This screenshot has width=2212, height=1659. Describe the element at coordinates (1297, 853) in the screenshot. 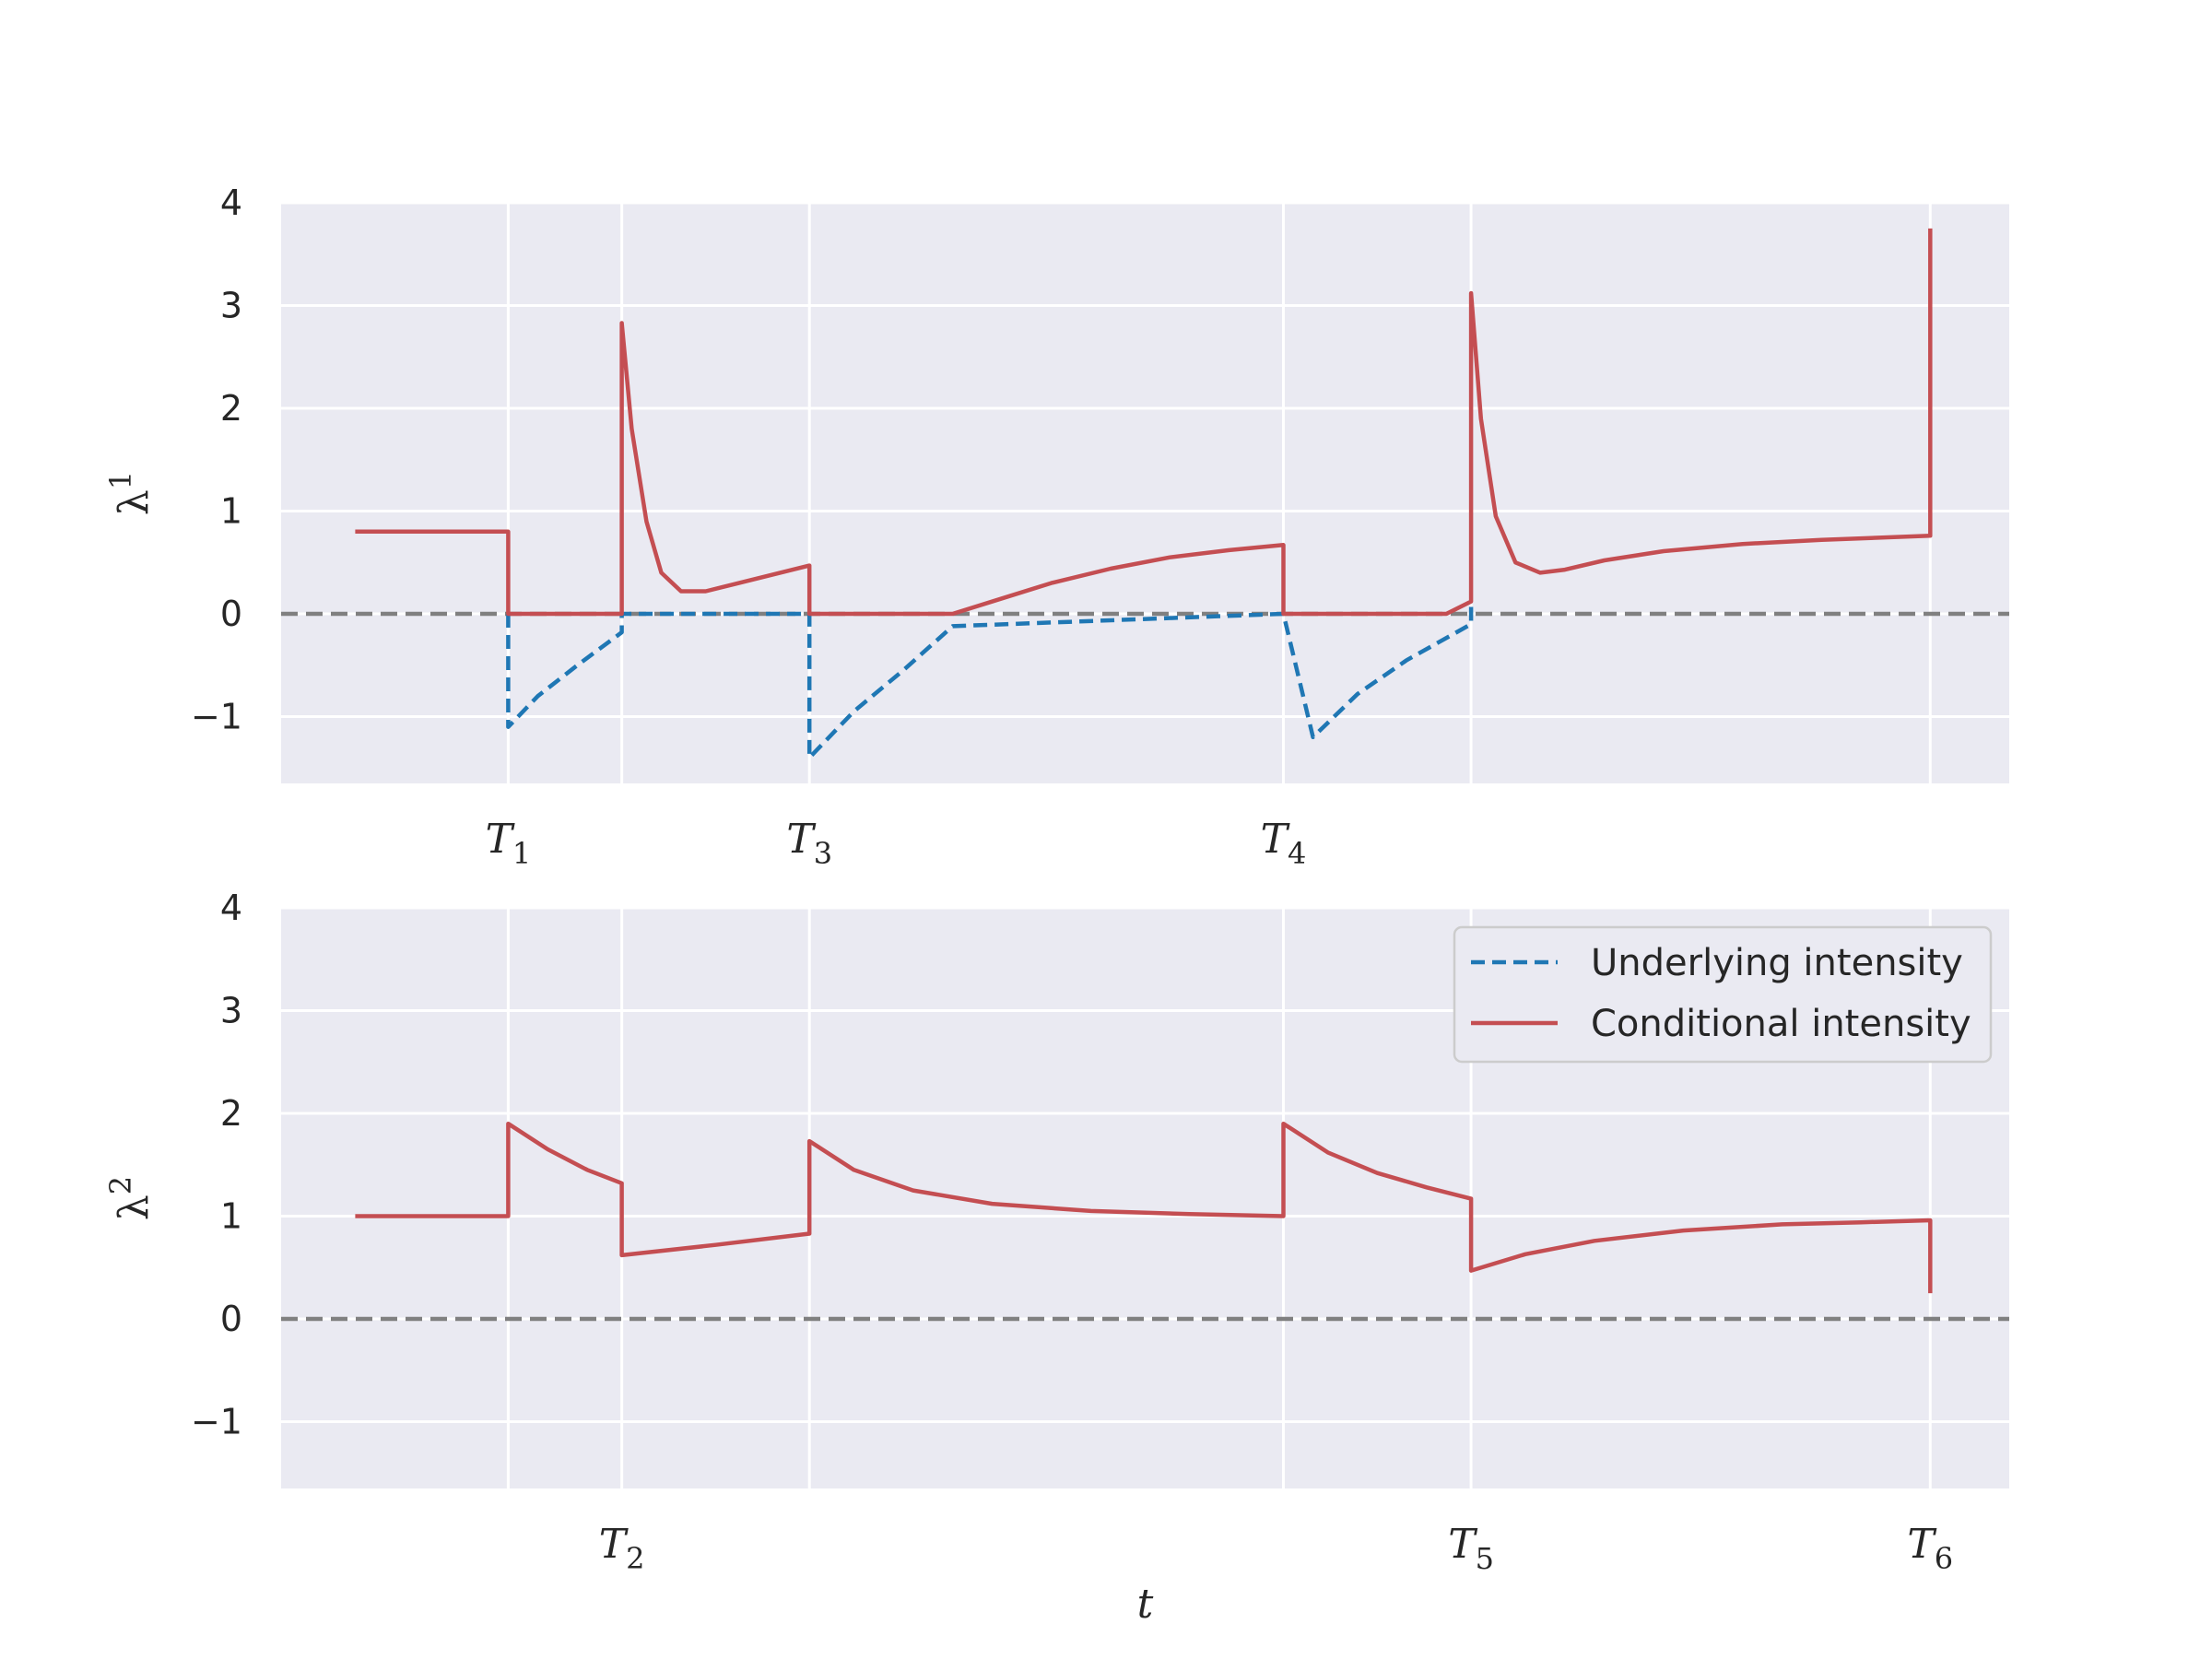

I see `event-tick-subscript: 4` at that location.